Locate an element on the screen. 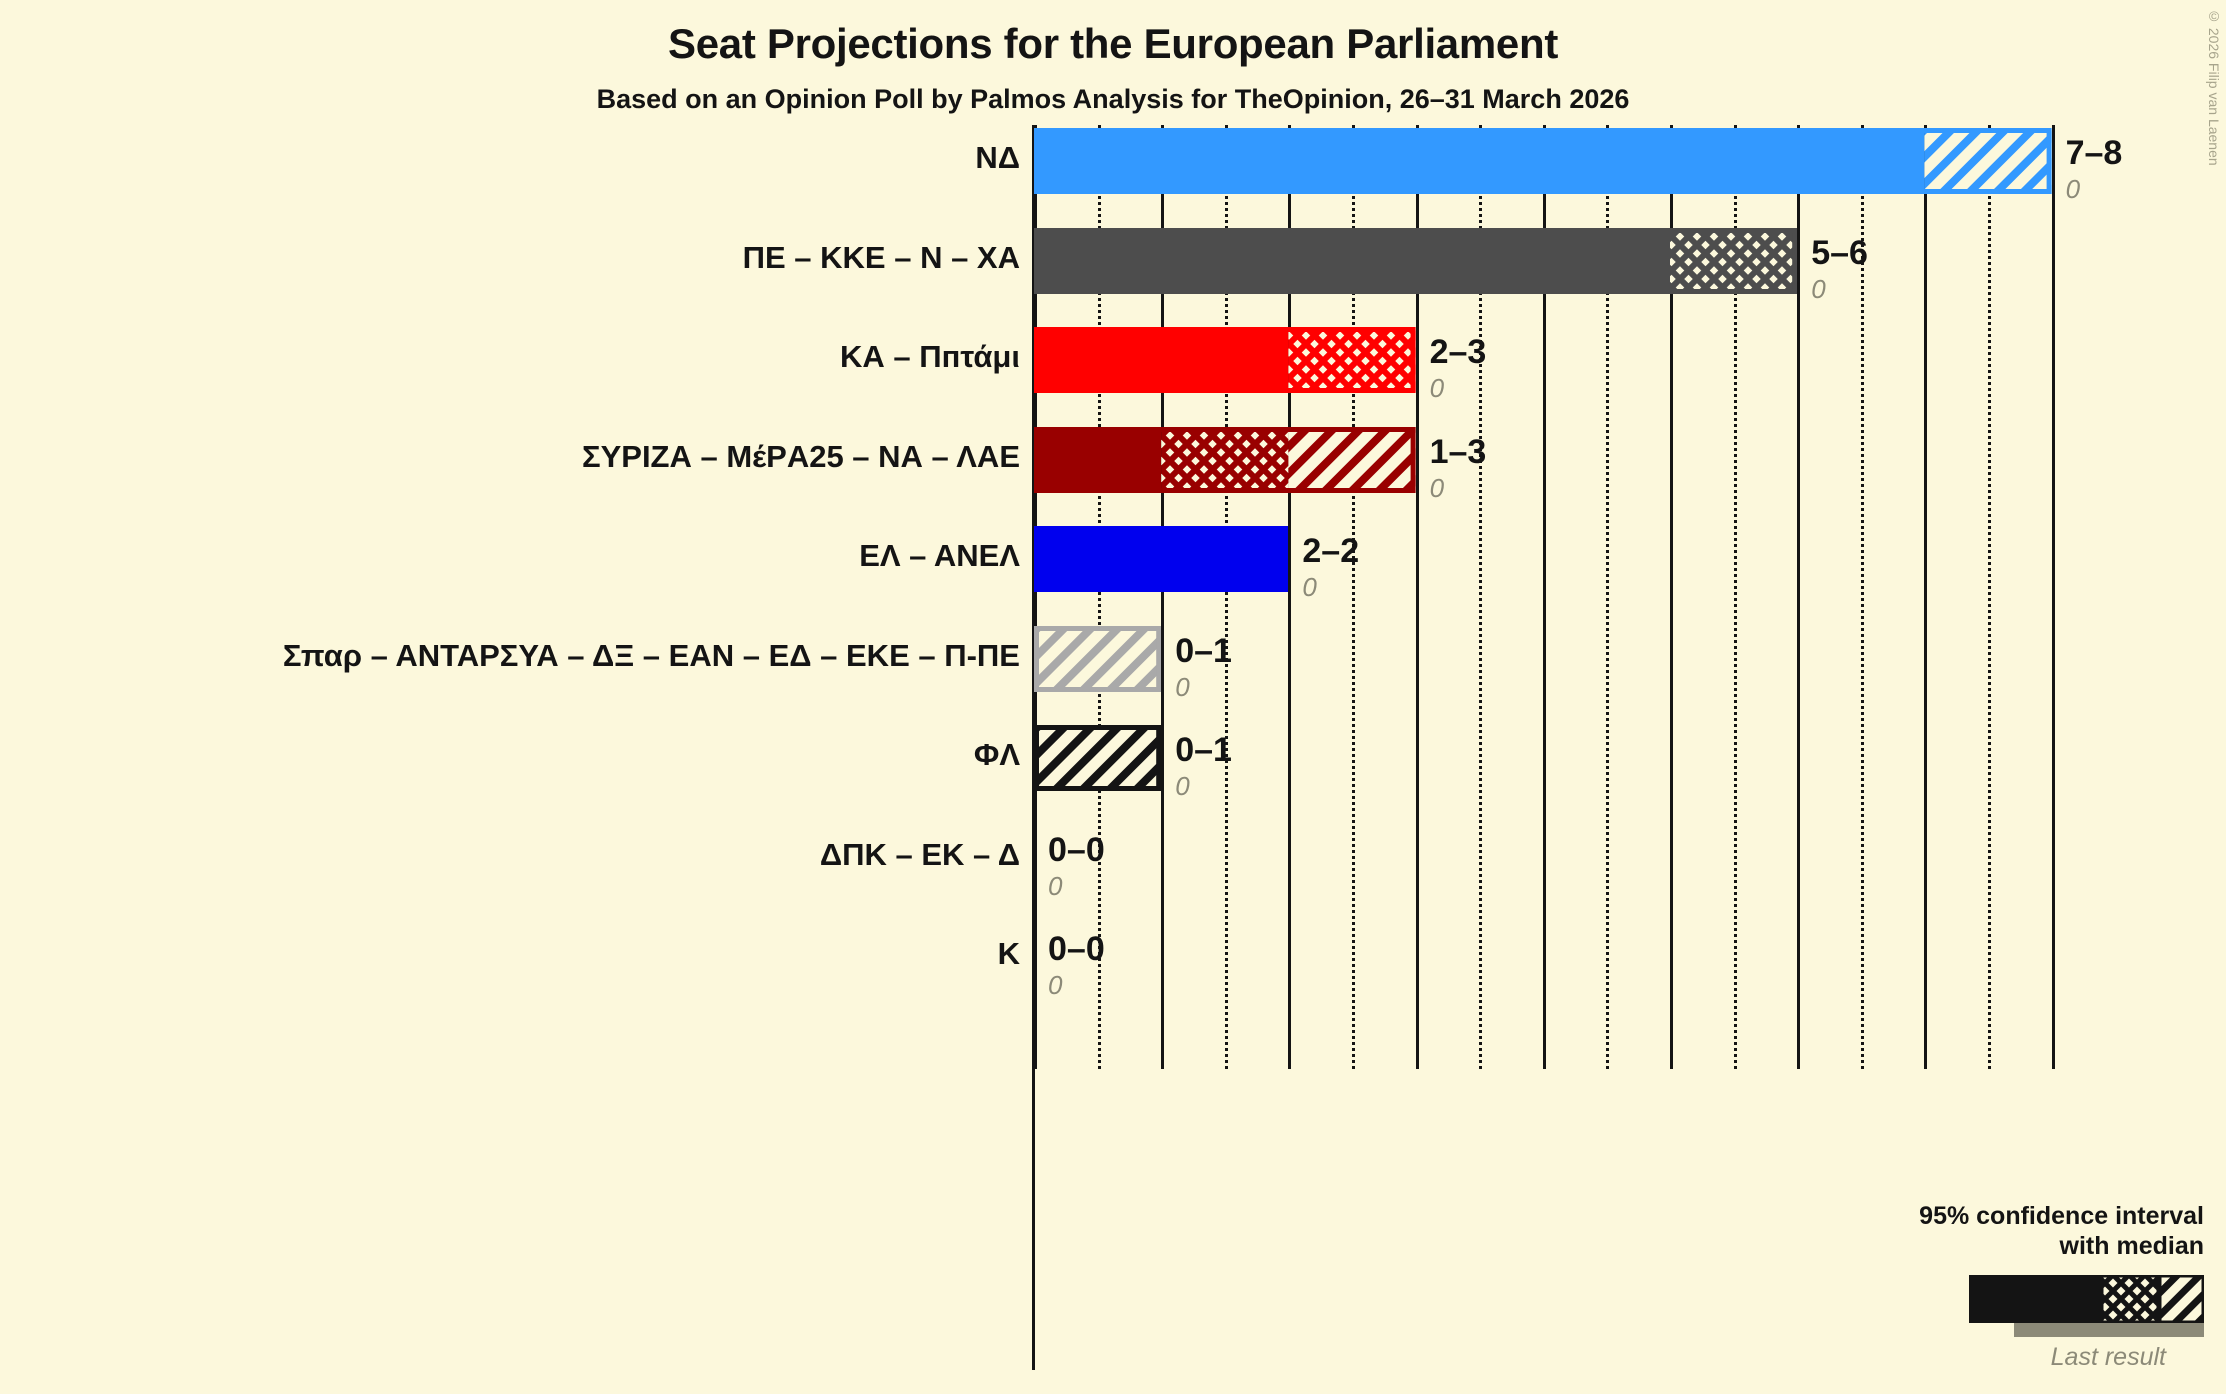  table-row: ΦΛ 0–1 0 is located at coordinates (1113, 763).